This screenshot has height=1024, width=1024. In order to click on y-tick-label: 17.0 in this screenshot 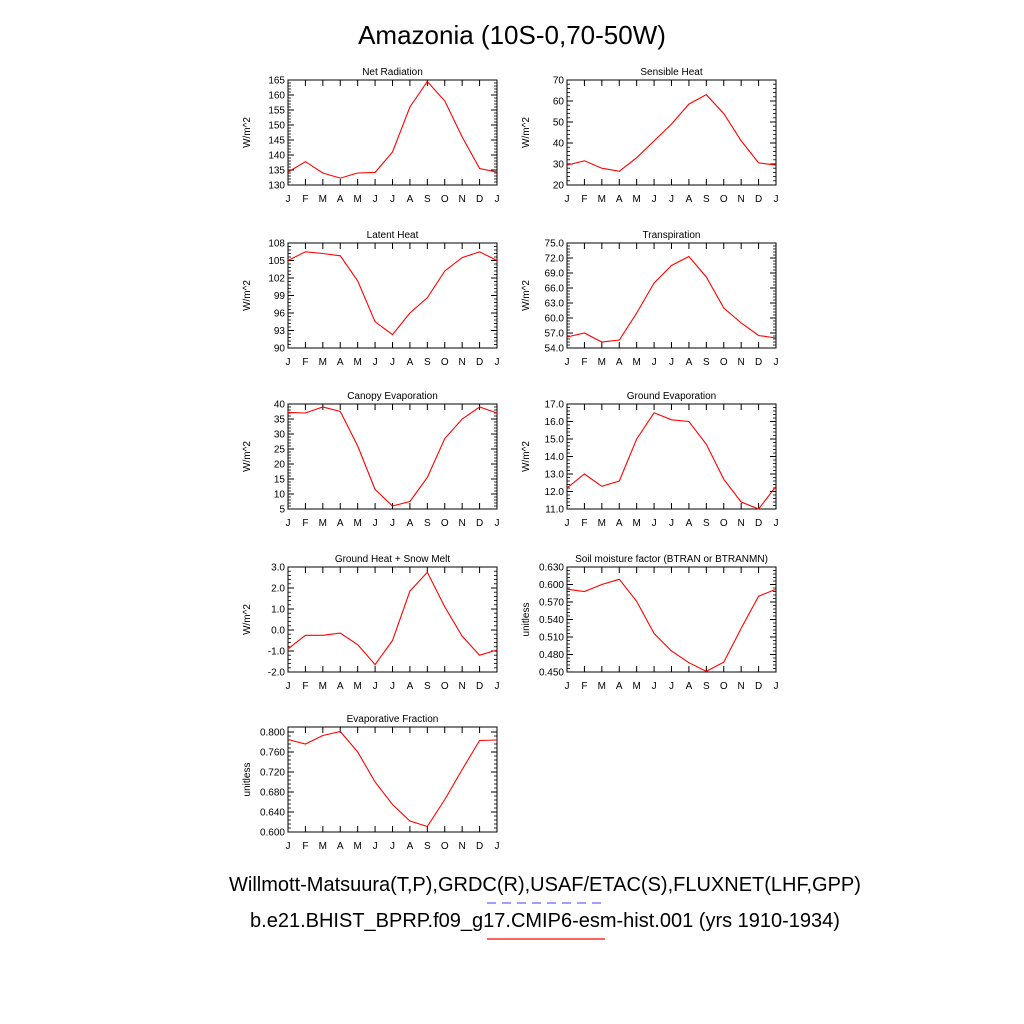, I will do `click(555, 405)`.